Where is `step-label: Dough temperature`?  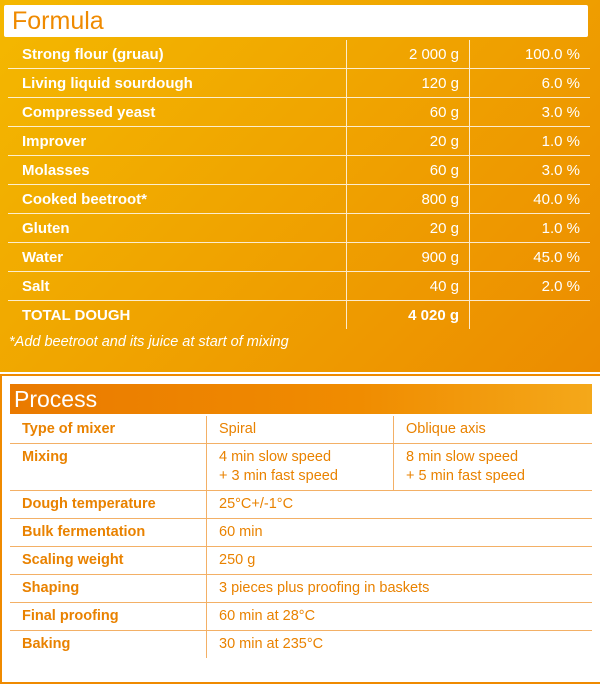 step-label: Dough temperature is located at coordinates (108, 504).